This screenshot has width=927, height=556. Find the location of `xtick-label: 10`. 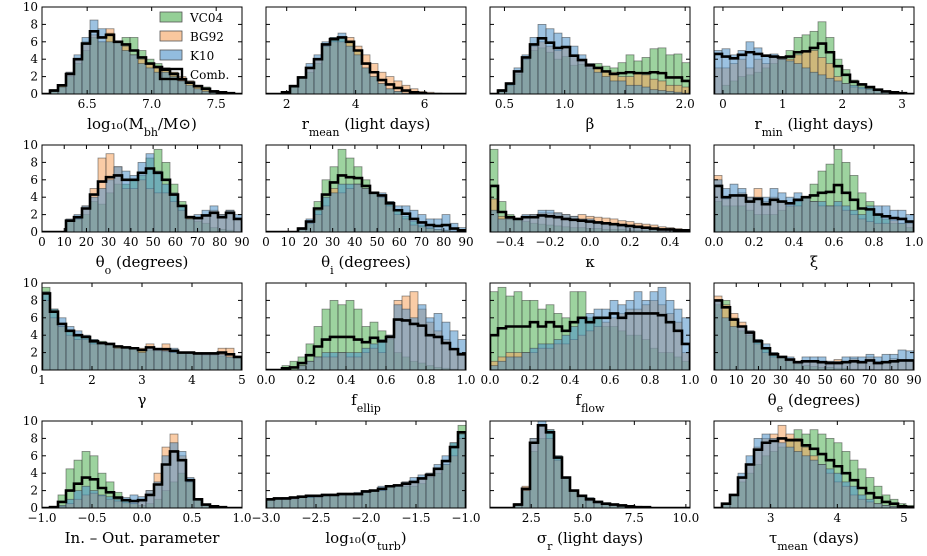

xtick-label: 10 is located at coordinates (288, 242).